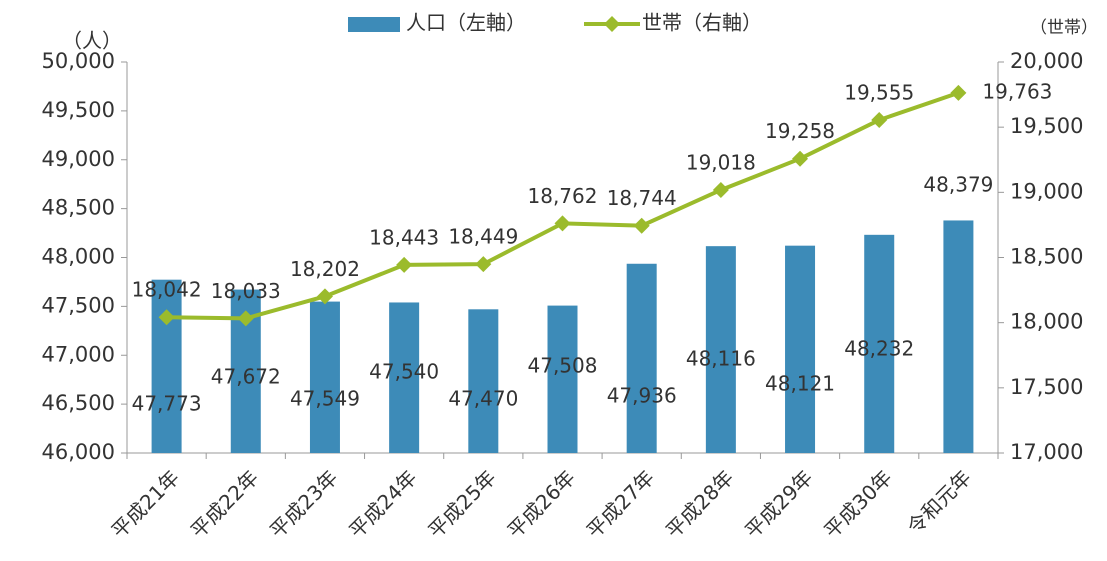 The image size is (1107, 561). What do you see at coordinates (642, 396) in the screenshot?
I see `bar-value-label: 47,936` at bounding box center [642, 396].